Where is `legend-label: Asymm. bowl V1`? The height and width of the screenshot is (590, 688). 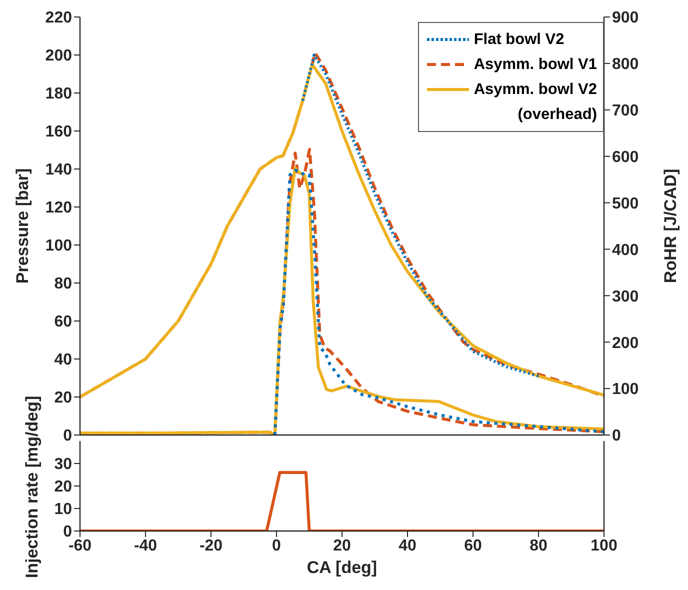 legend-label: Asymm. bowl V1 is located at coordinates (535, 65).